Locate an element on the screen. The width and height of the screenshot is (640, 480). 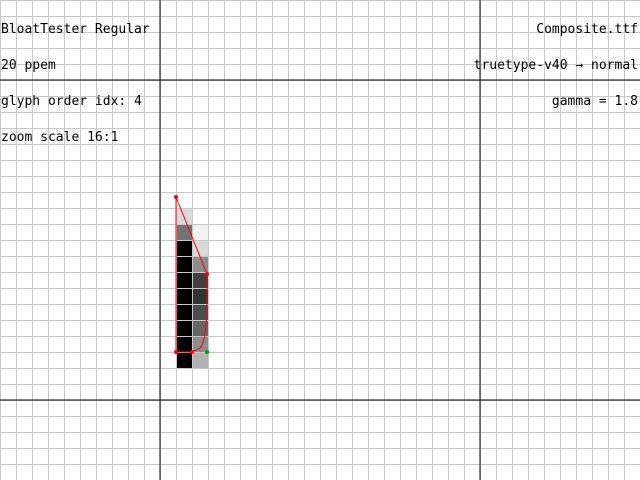
glyph-outline-path is located at coordinates (191, 274).